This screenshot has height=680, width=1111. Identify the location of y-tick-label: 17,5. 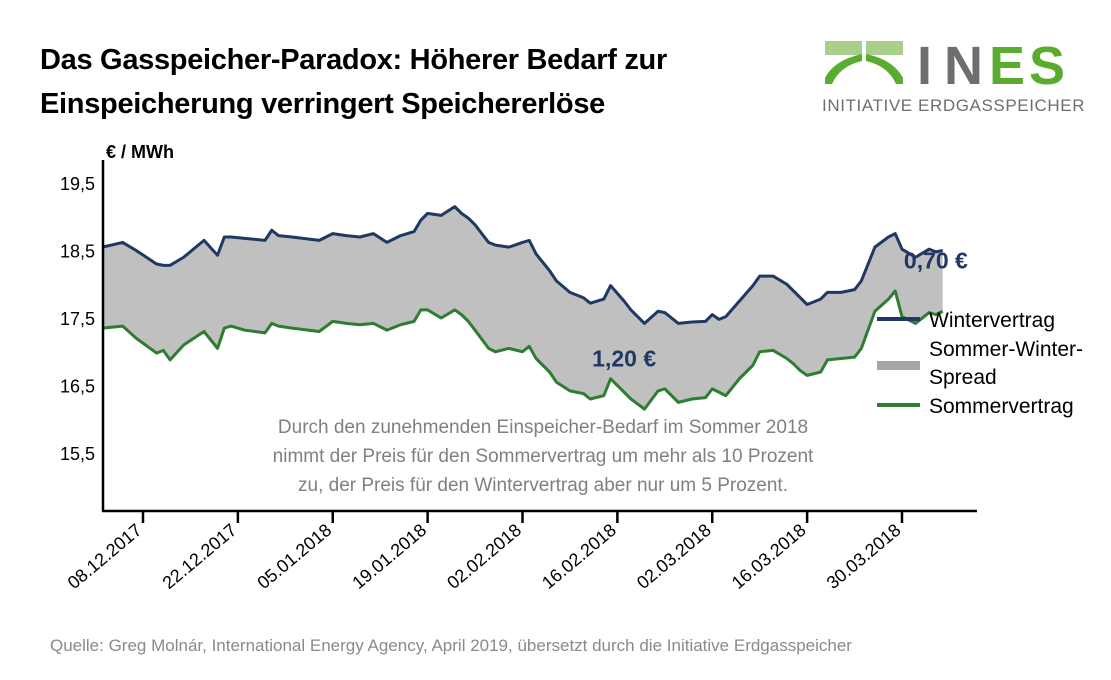
(77, 319).